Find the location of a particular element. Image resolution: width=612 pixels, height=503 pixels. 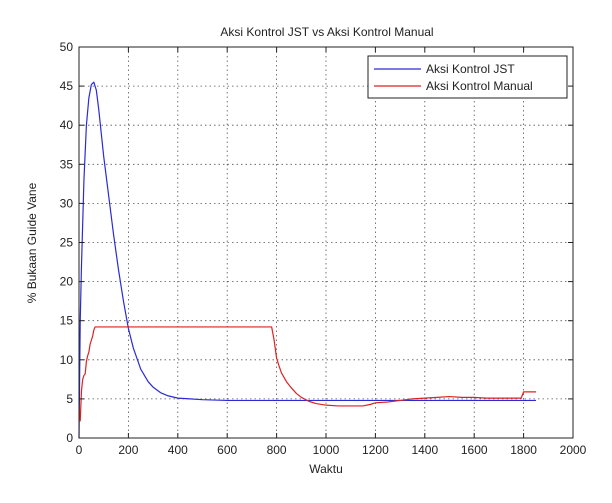

y-tick-label: 10 is located at coordinates (67, 360).